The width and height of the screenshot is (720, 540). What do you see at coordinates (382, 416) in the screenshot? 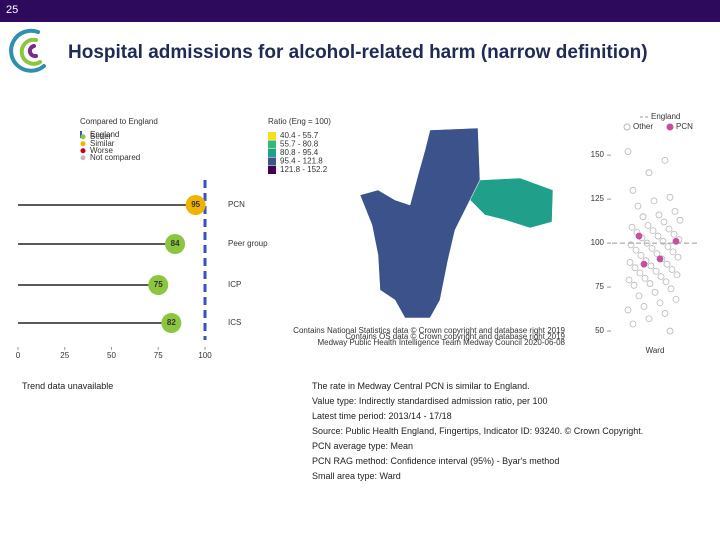
I see `note-line: Latest time period: 2013/14 - 17/18` at bounding box center [382, 416].